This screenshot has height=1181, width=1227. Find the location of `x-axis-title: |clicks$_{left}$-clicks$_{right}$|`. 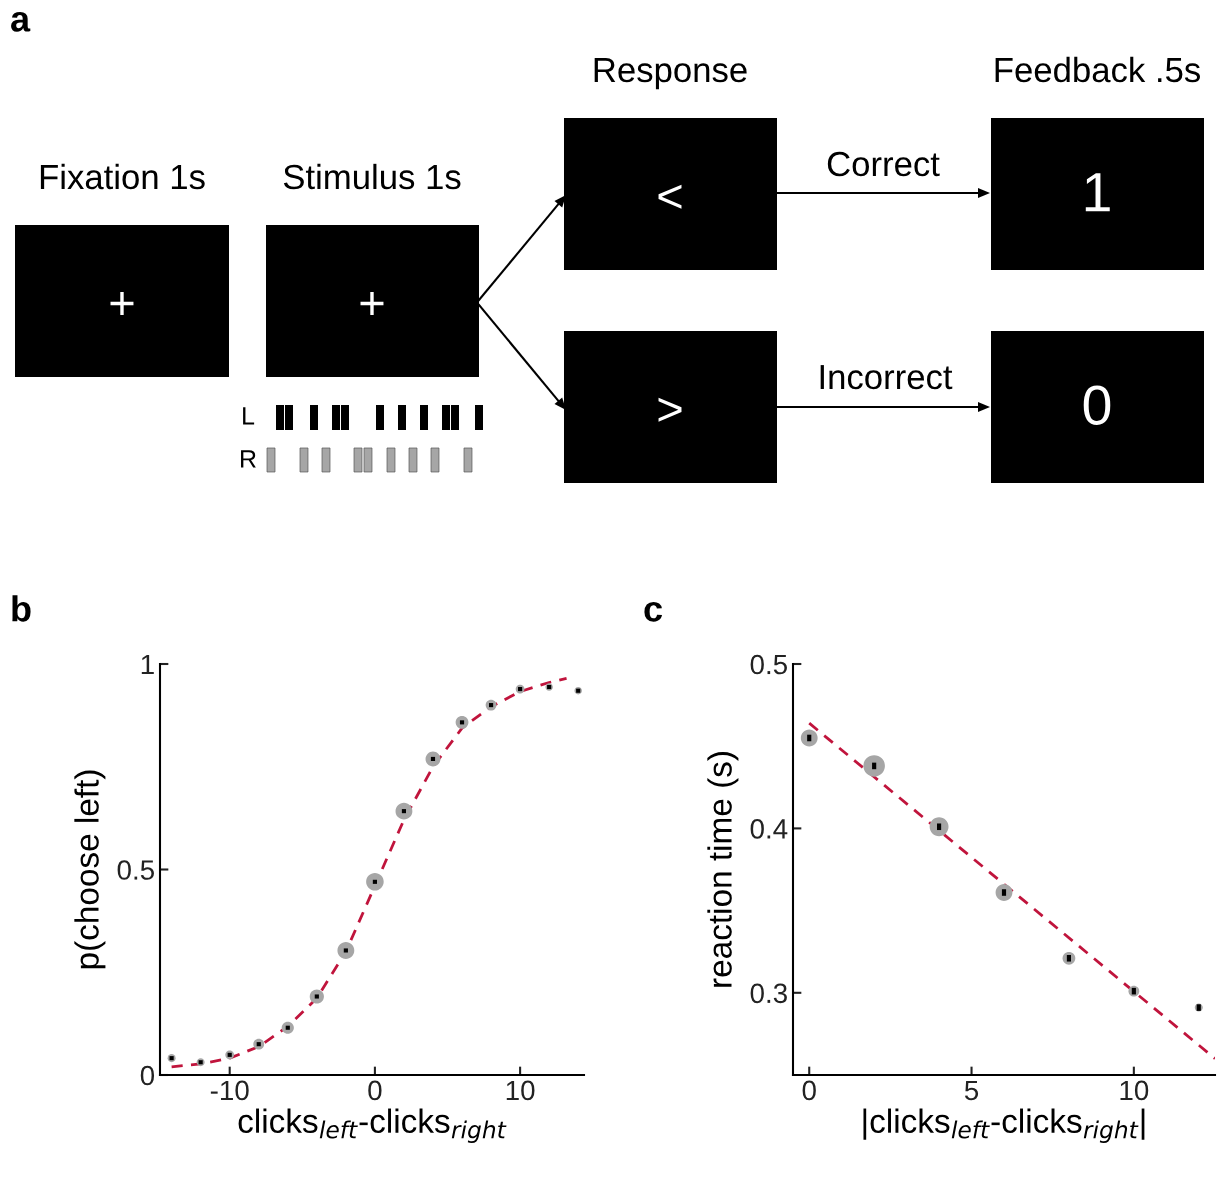

x-axis-title: |clicks$_{left}$-clicks$_{right}$| is located at coordinates (1004, 1126).